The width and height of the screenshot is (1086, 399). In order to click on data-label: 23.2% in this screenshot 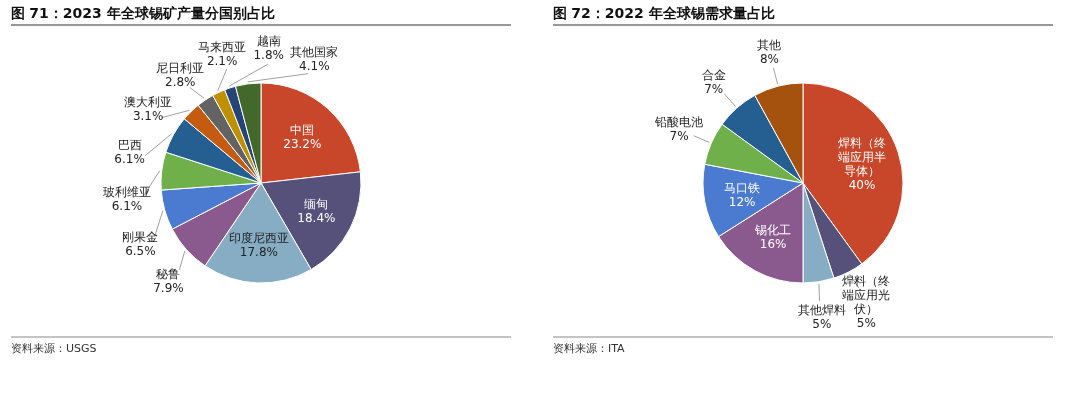, I will do `click(302, 143)`.